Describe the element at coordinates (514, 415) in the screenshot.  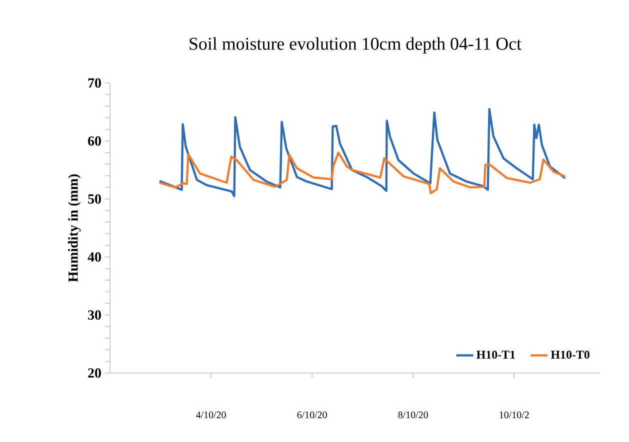
I see `x-tick-label: 10/10/2` at that location.